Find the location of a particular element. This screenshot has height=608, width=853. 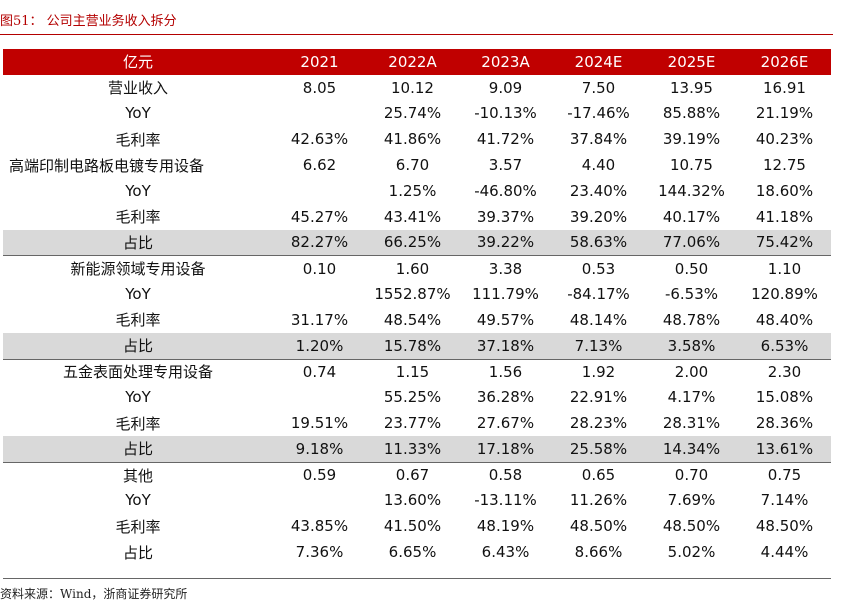

table-cell: 1552.87% is located at coordinates (412, 294).